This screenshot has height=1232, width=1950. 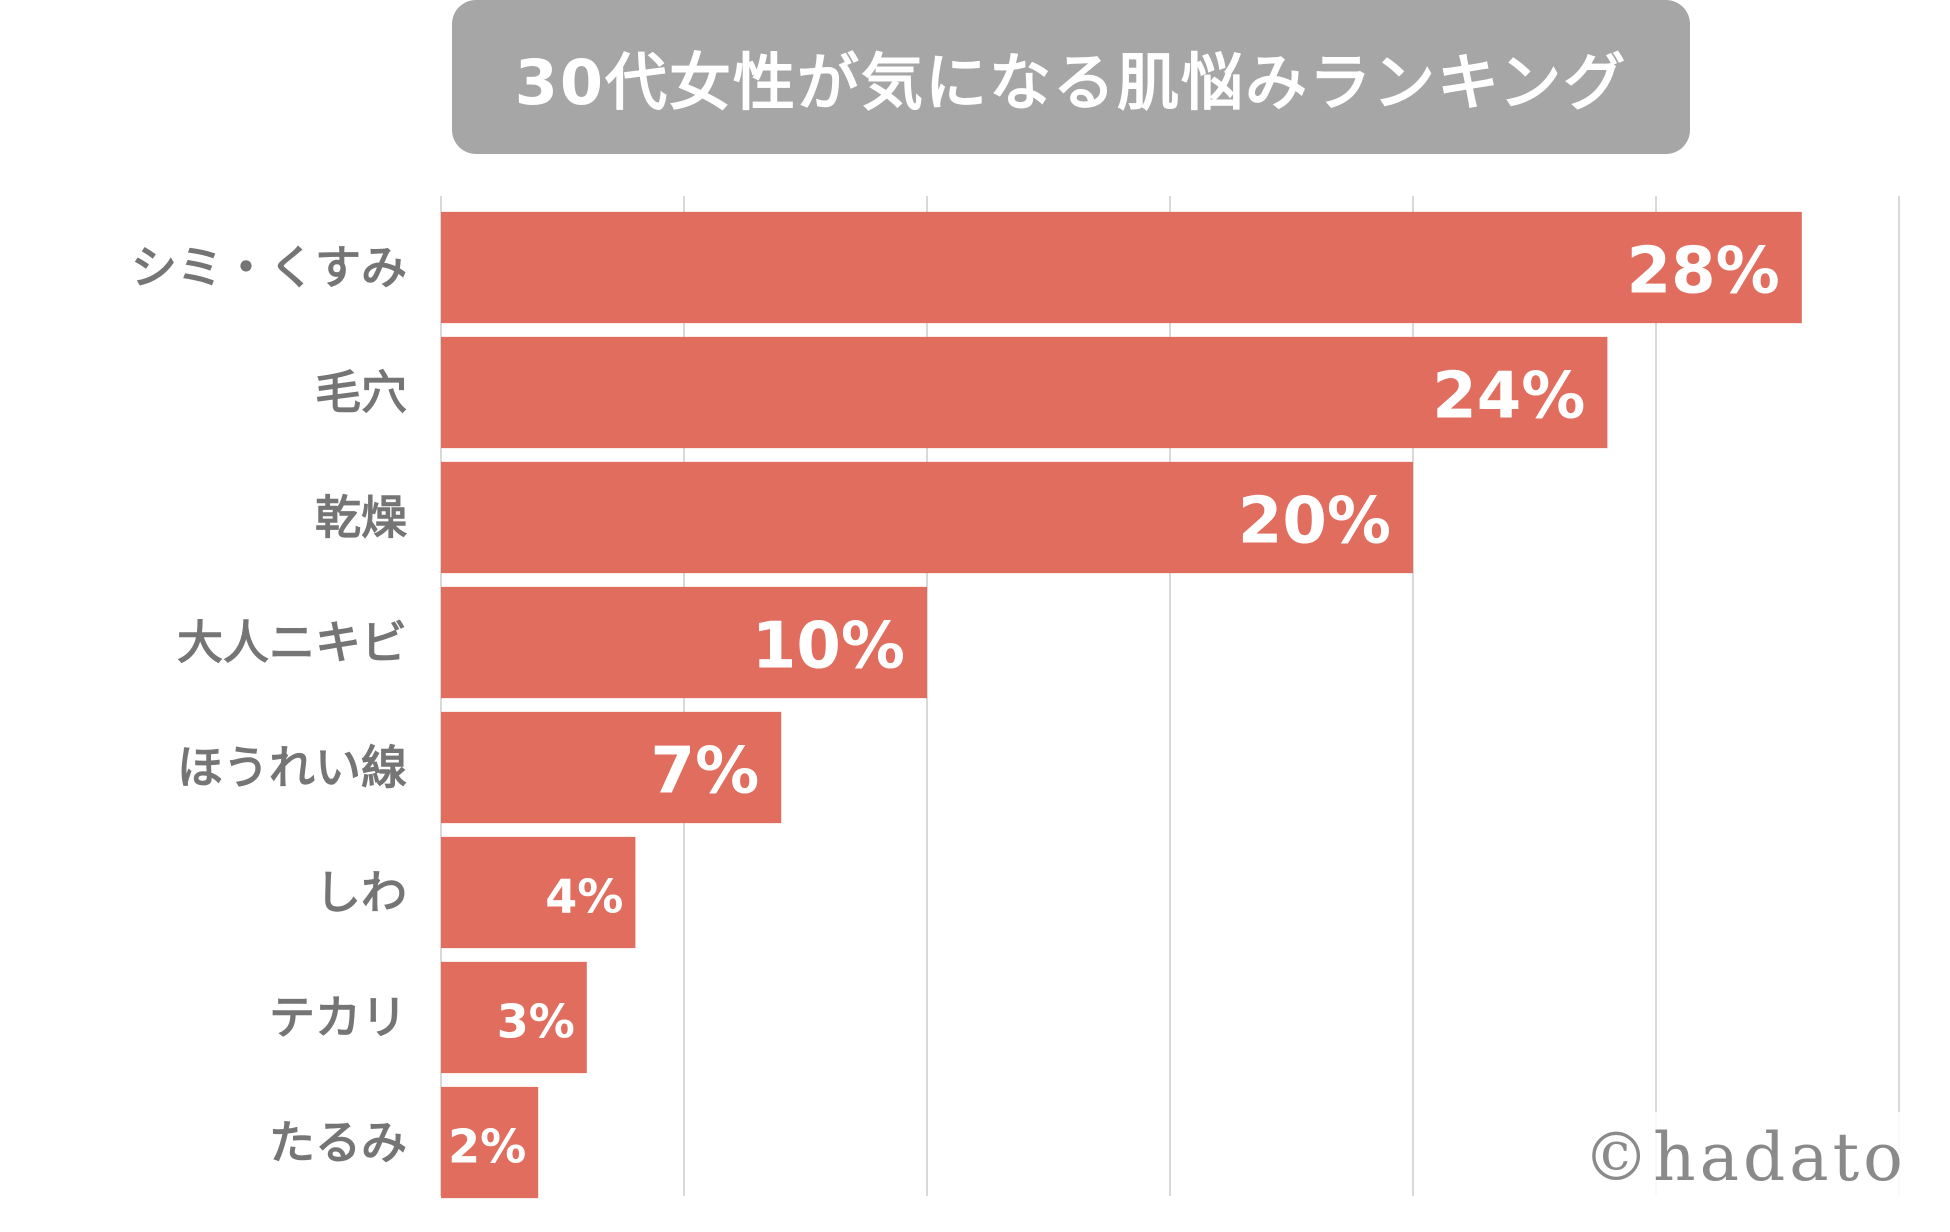 What do you see at coordinates (292, 768) in the screenshot?
I see `category-label: ほうれい線` at bounding box center [292, 768].